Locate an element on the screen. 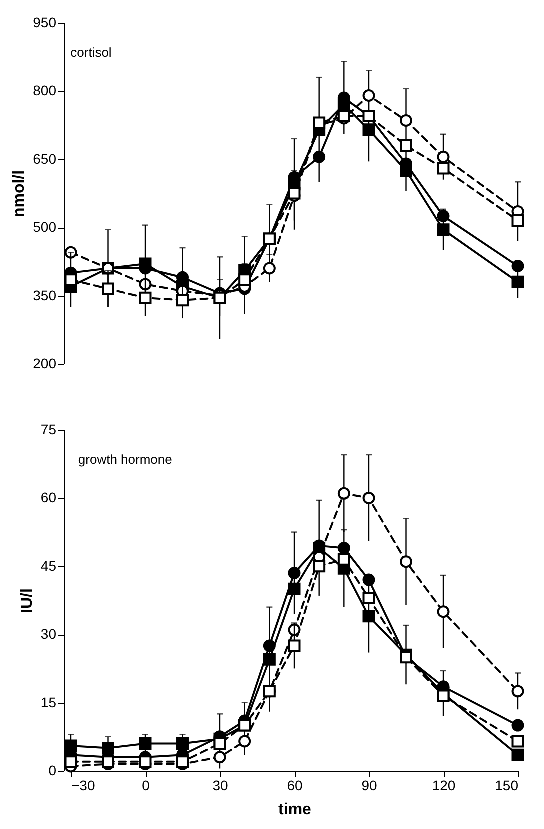  y-tick-label: 950 is located at coordinates (45, 22).